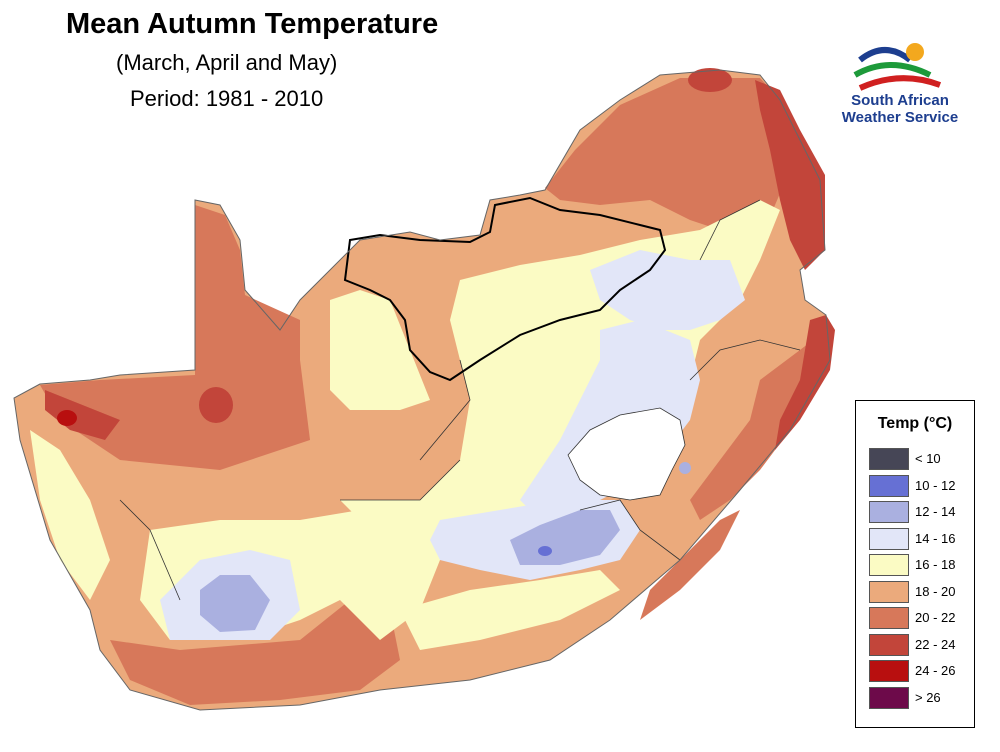  Describe the element at coordinates (216, 405) in the screenshot. I see `zone-22-24-namaqua` at that location.